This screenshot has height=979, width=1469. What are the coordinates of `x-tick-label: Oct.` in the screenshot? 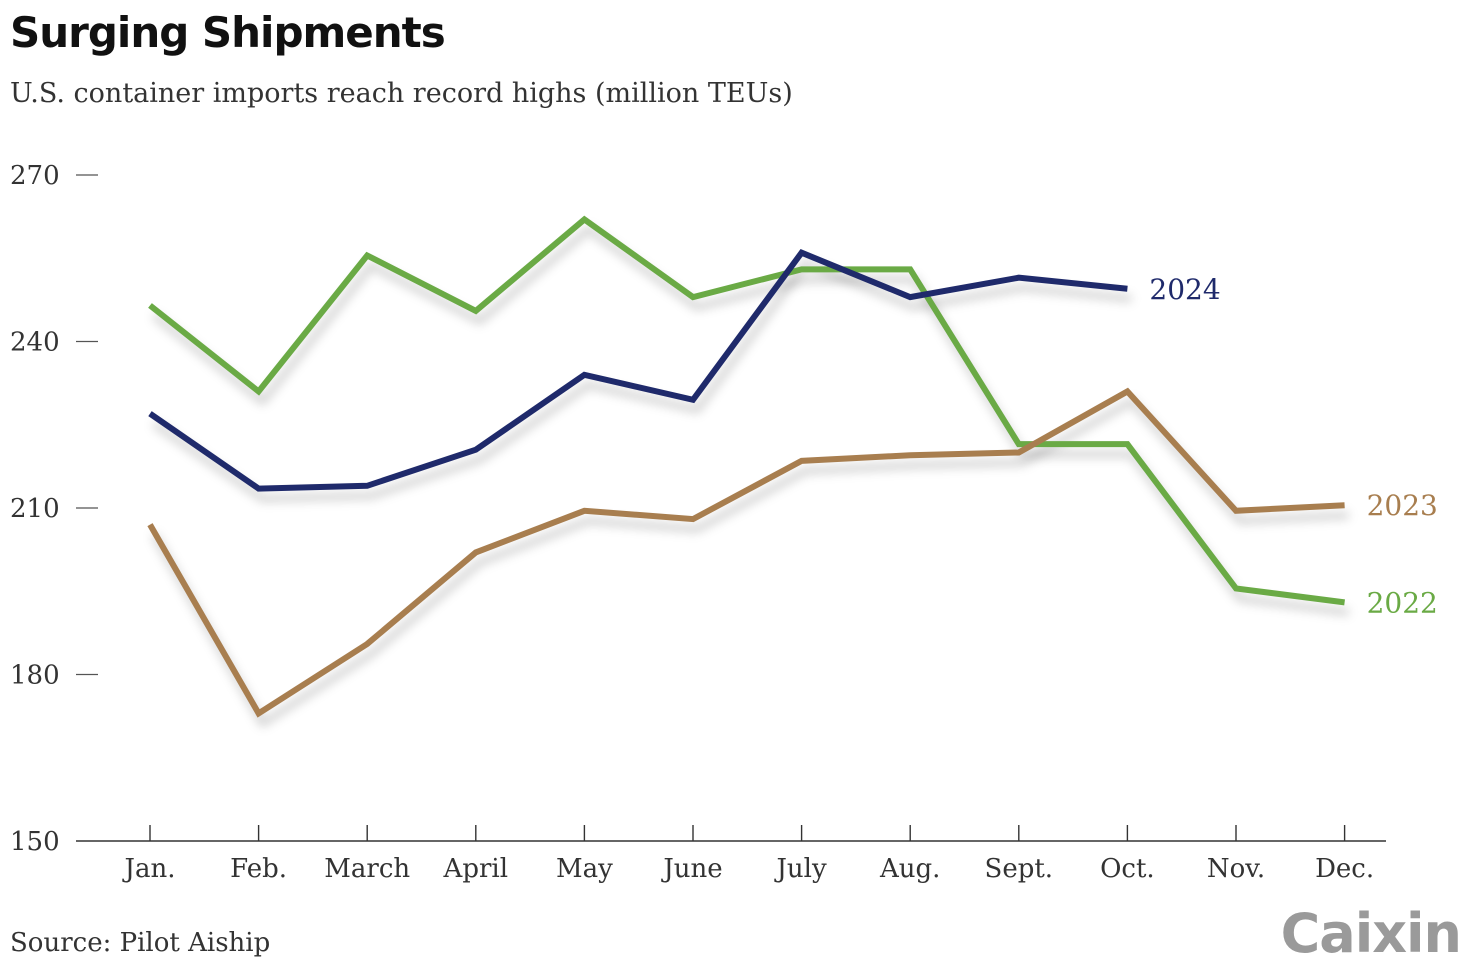 It's located at (1127, 869).